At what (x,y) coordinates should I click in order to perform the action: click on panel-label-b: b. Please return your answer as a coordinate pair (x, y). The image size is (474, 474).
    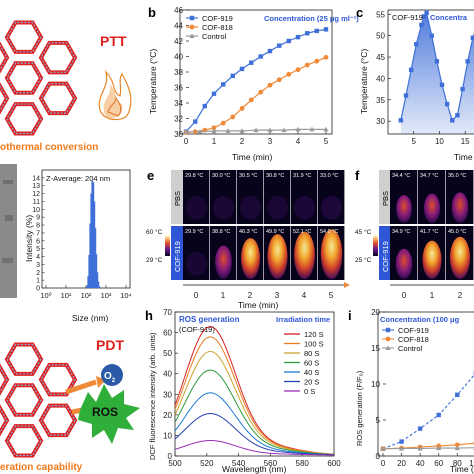
    Looking at the image, I should click on (152, 12).